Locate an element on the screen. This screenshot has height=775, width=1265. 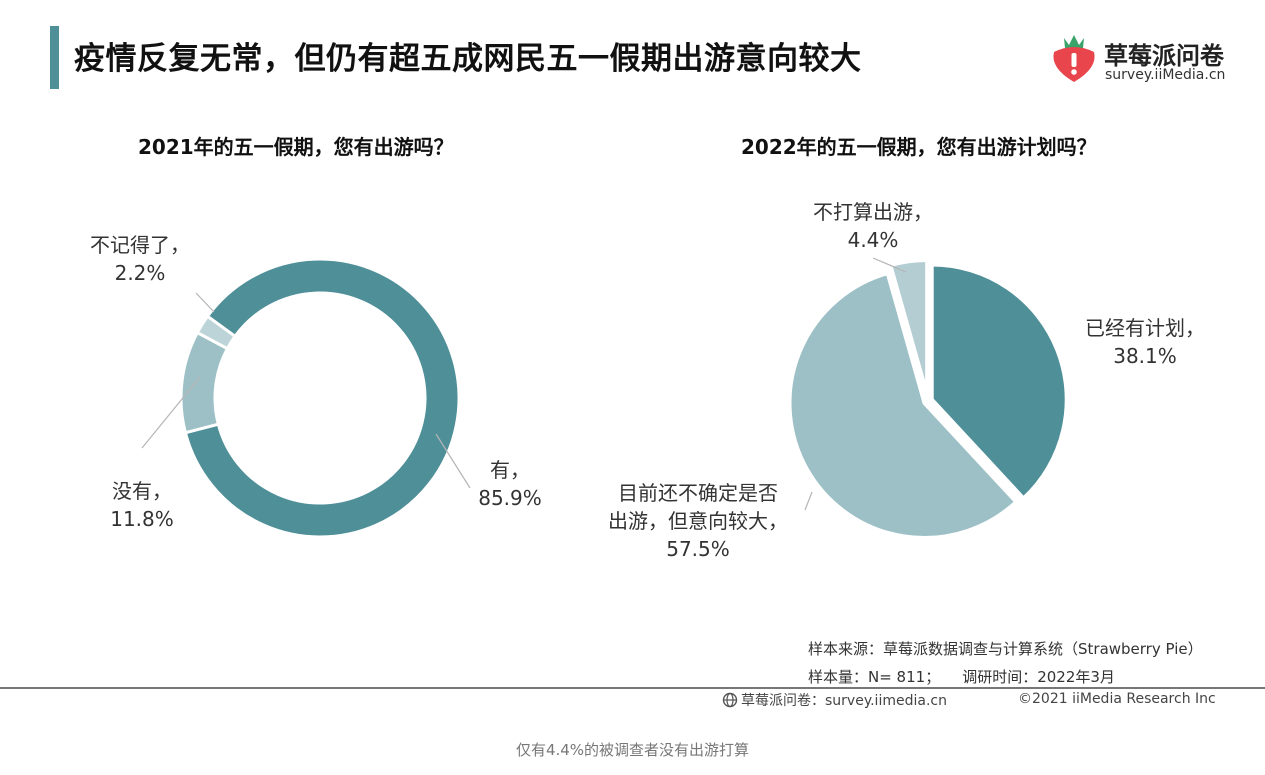
footer-site-text: 草莓派问卷：survey.iimedia.cn is located at coordinates (844, 701).